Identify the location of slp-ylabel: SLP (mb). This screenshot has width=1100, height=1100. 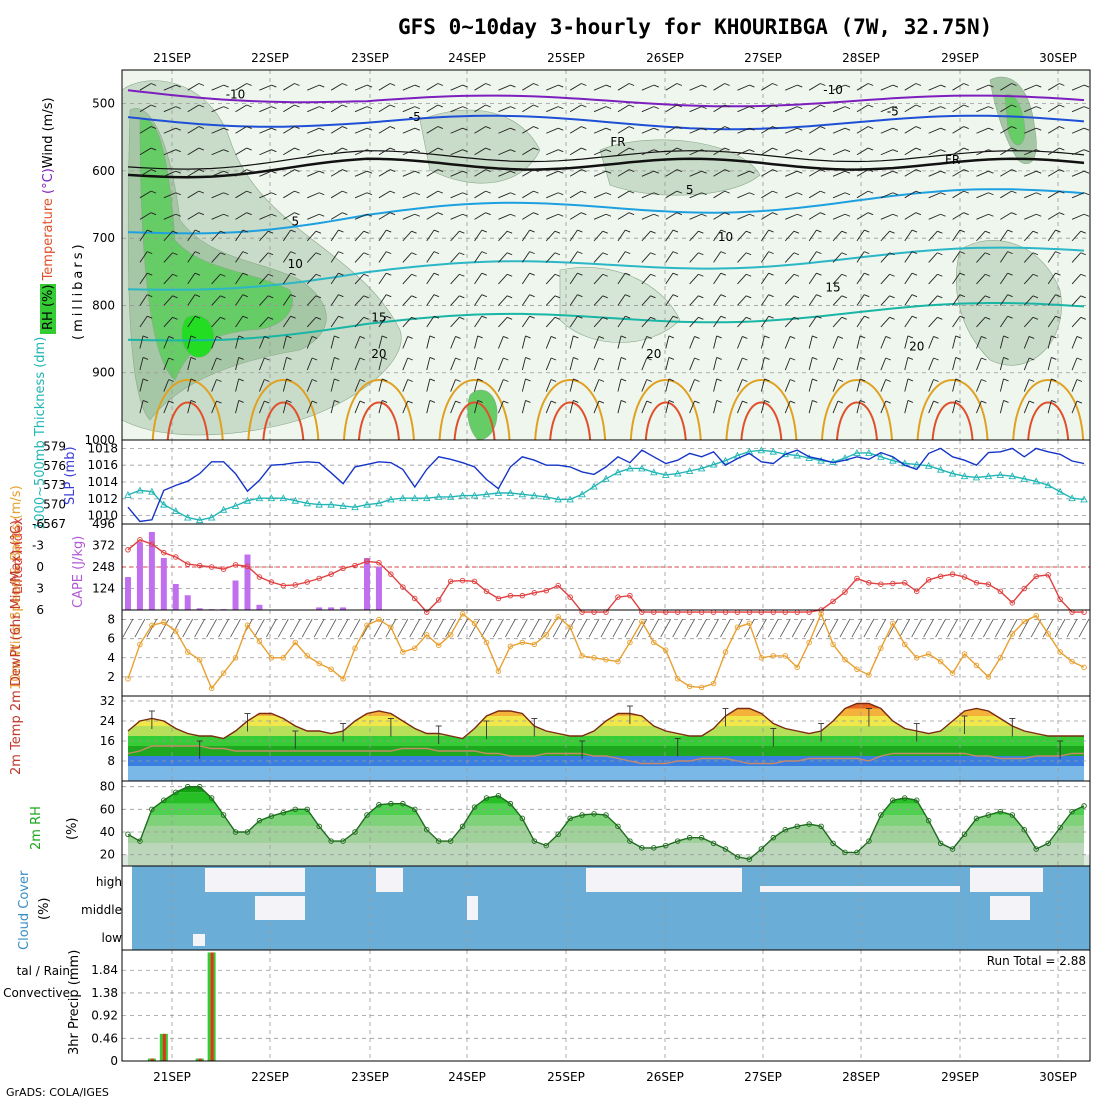
(70, 475).